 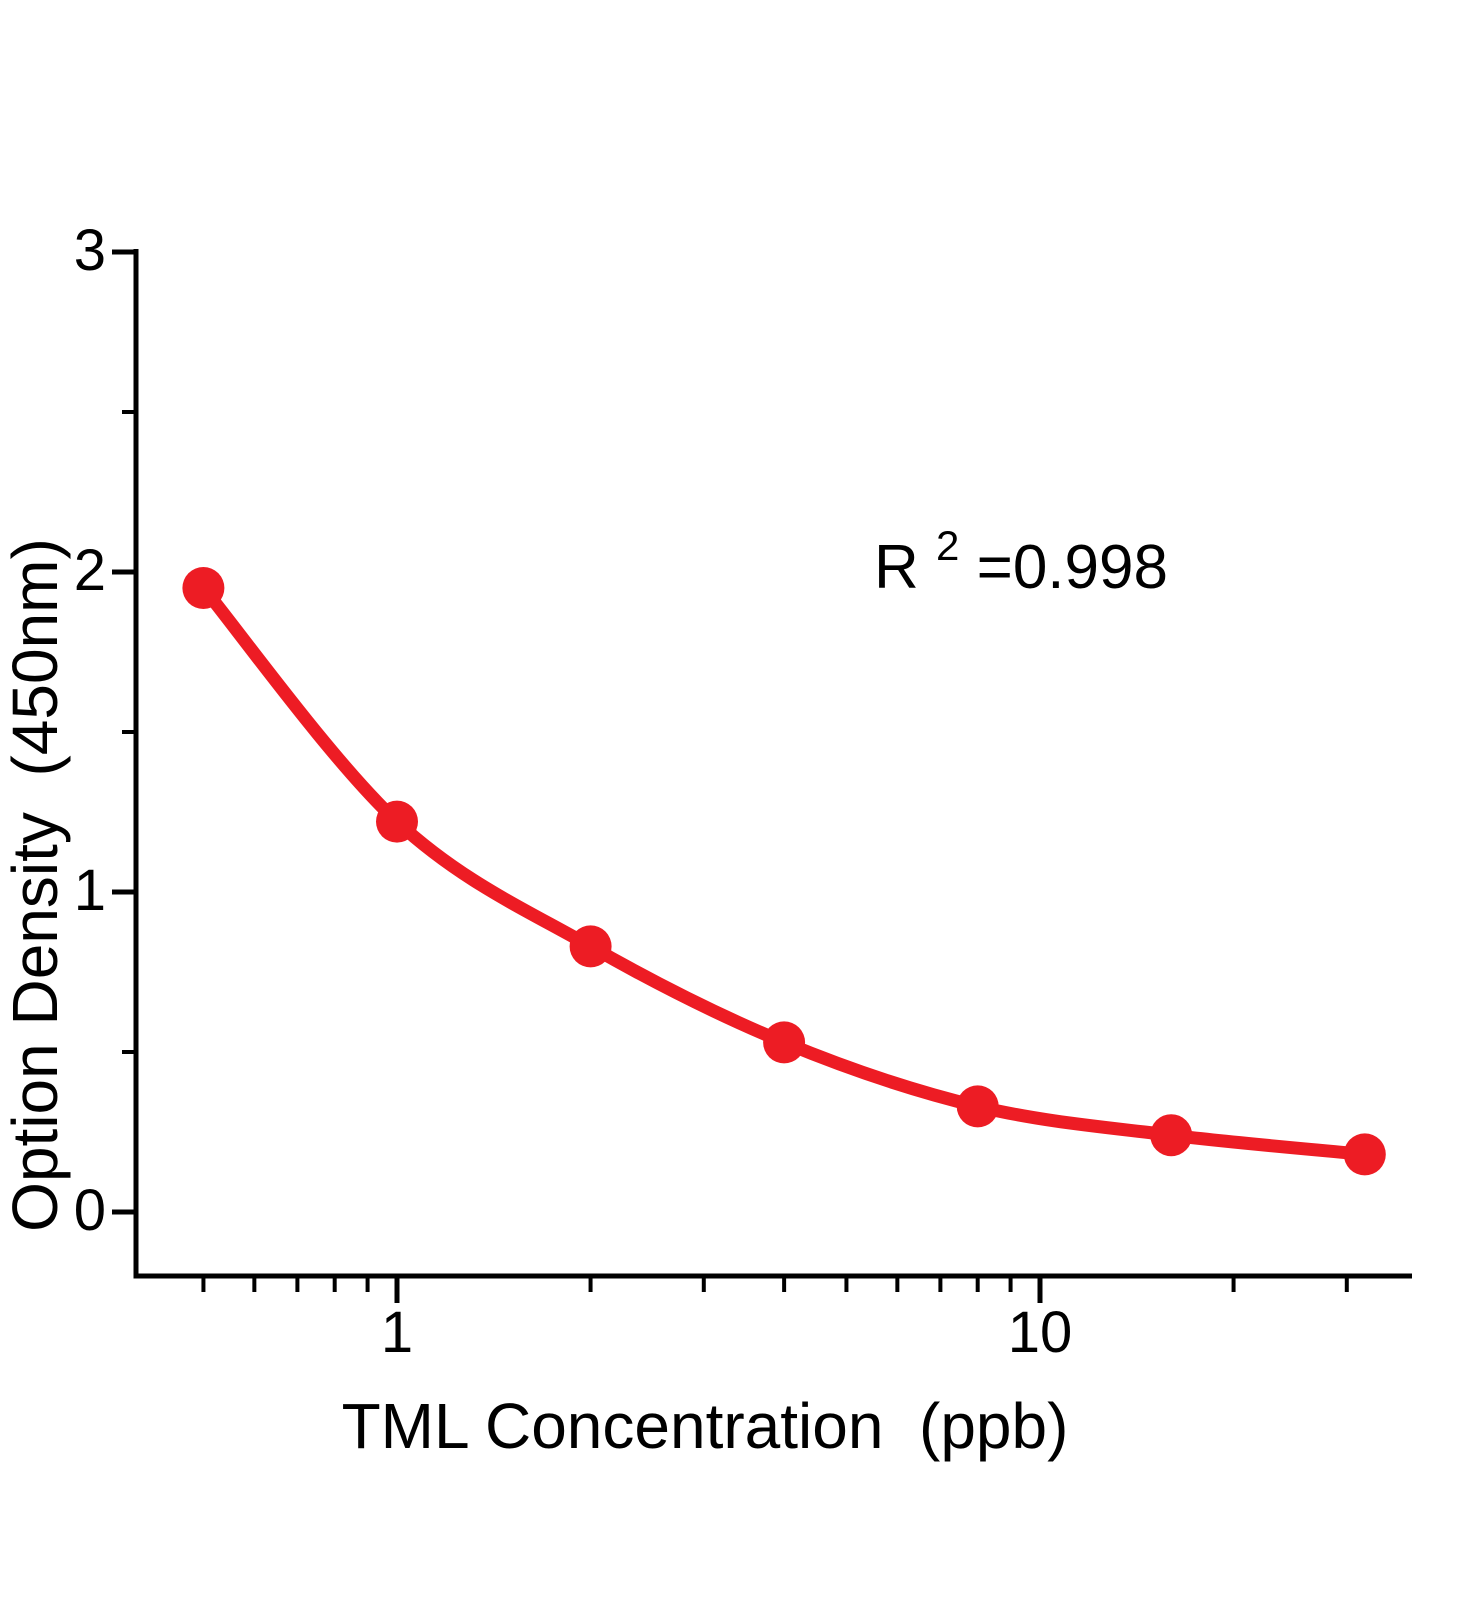 I want to click on r-squared-base: R, so click(x=896, y=567).